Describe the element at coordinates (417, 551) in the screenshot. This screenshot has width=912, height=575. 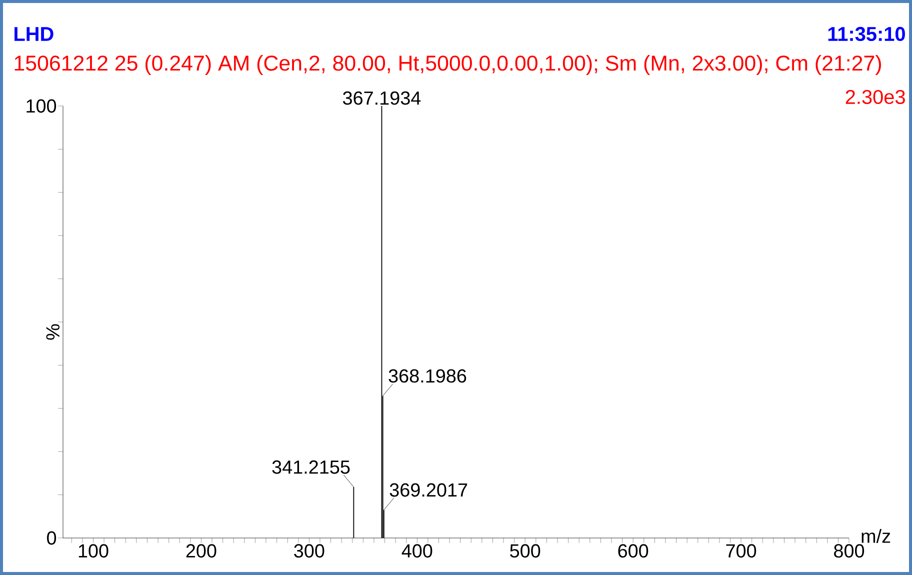
I see `x-tick-label: 400` at that location.